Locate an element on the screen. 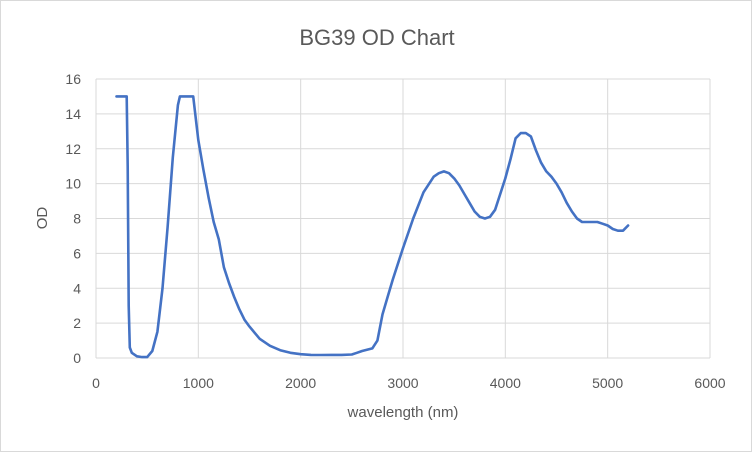  x-tick-label: 6000 is located at coordinates (709, 383).